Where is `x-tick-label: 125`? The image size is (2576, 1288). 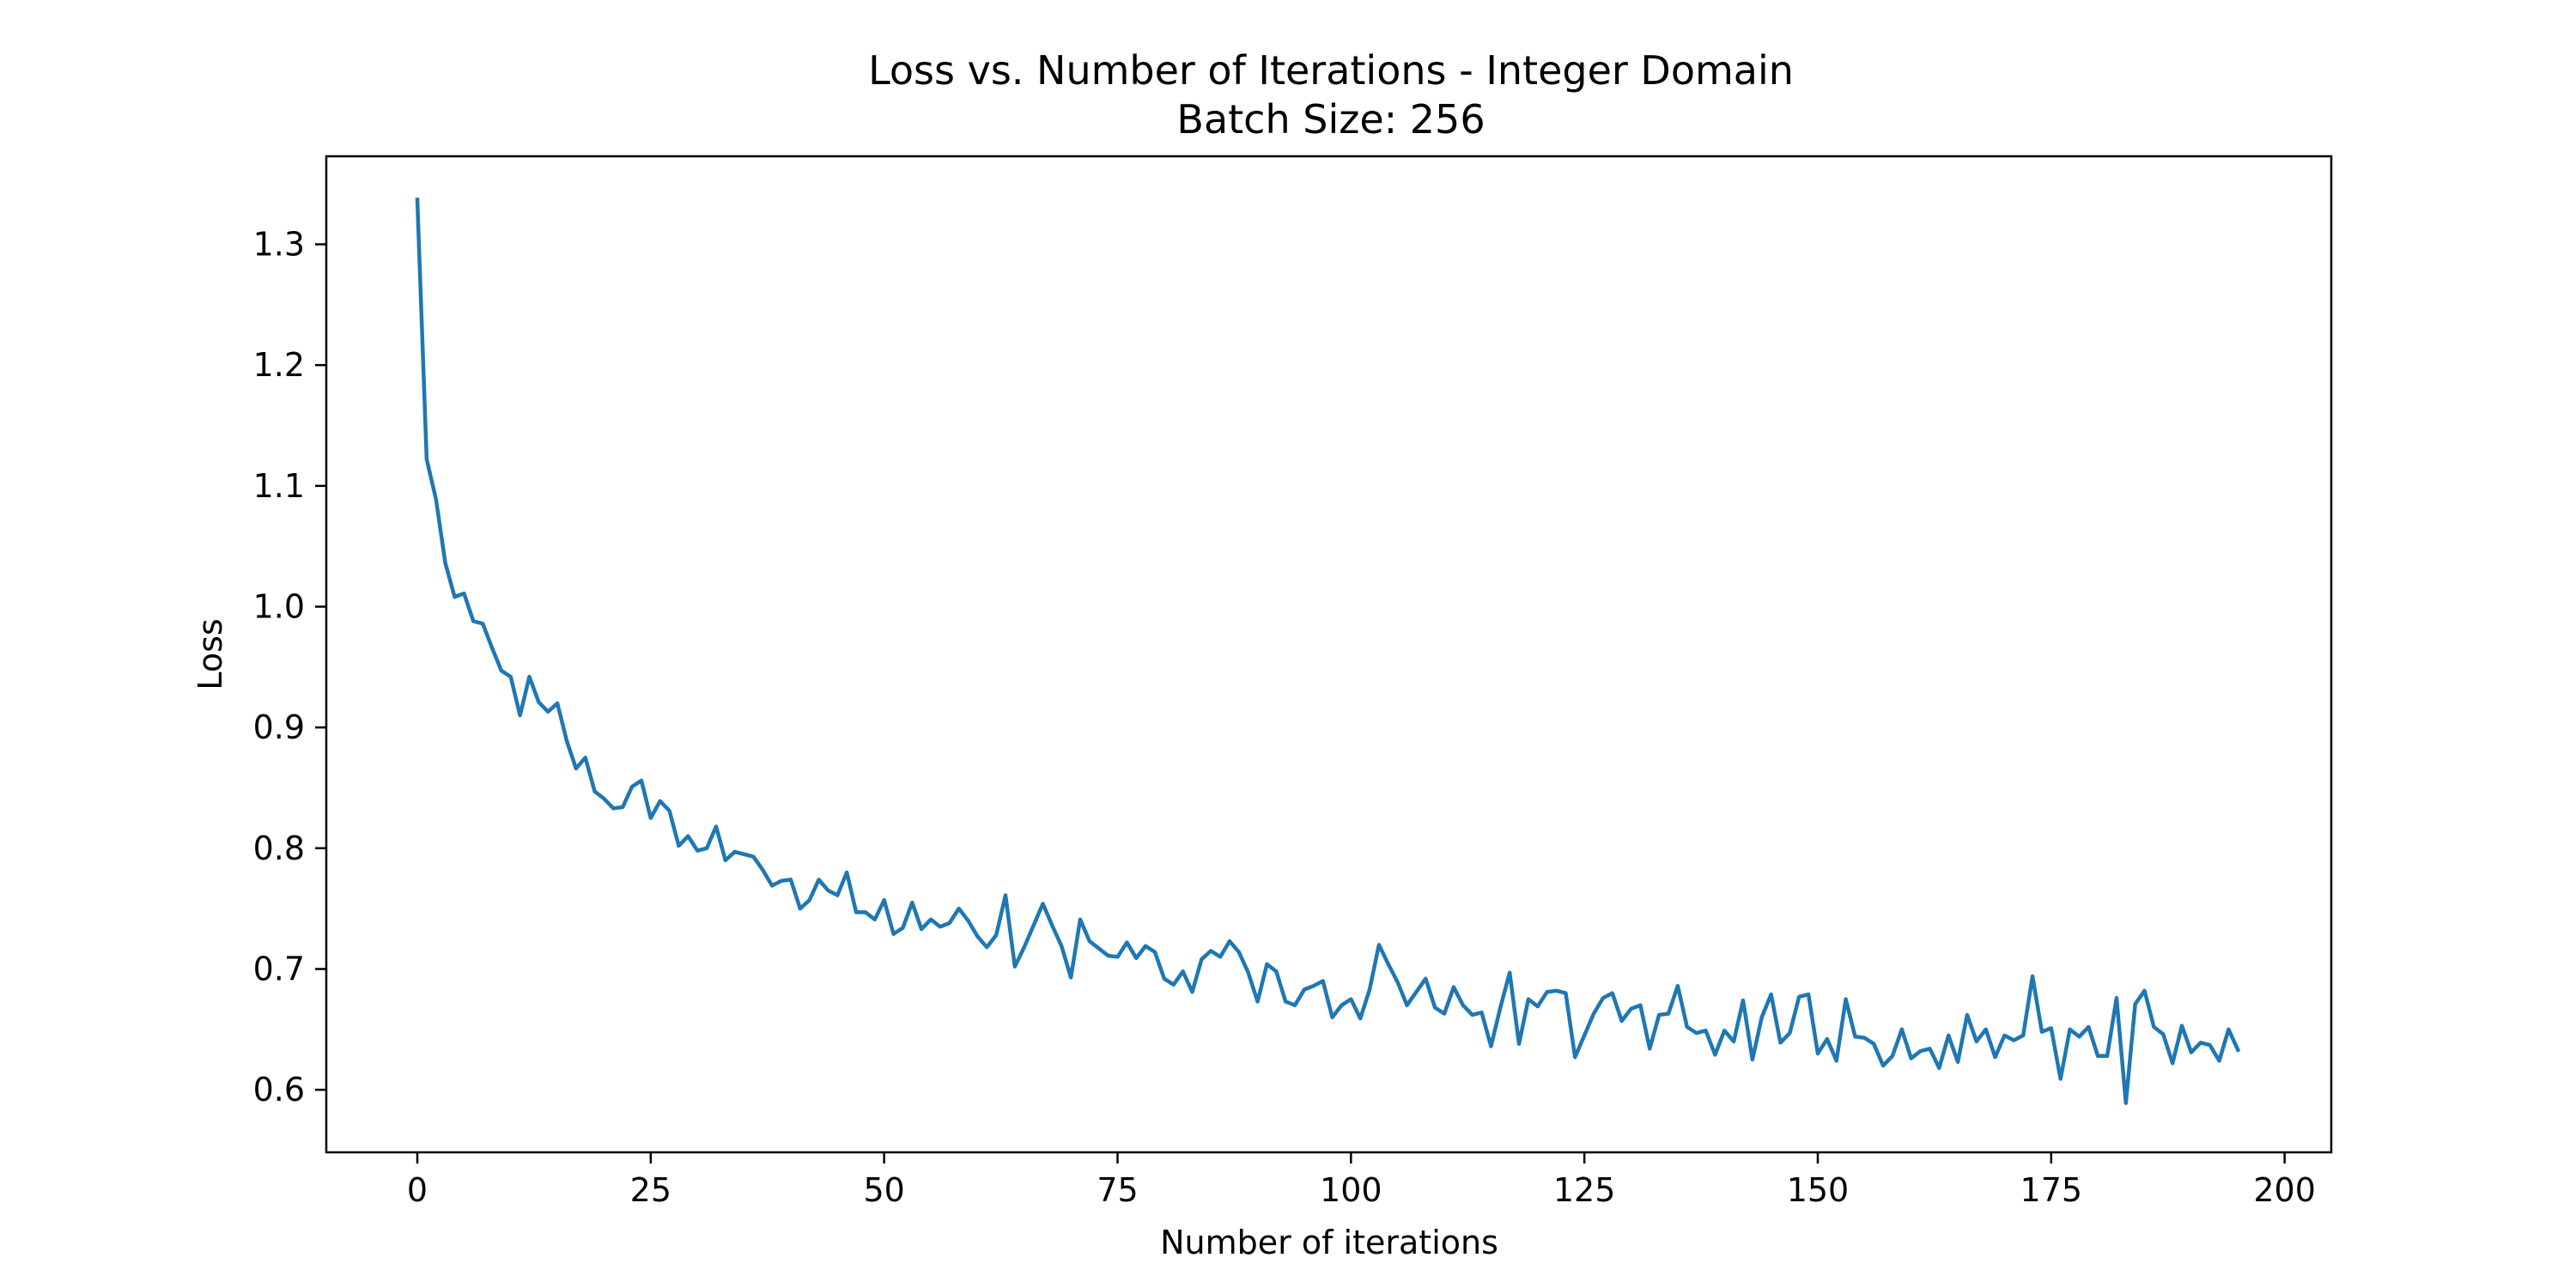 x-tick-label: 125 is located at coordinates (1584, 1190).